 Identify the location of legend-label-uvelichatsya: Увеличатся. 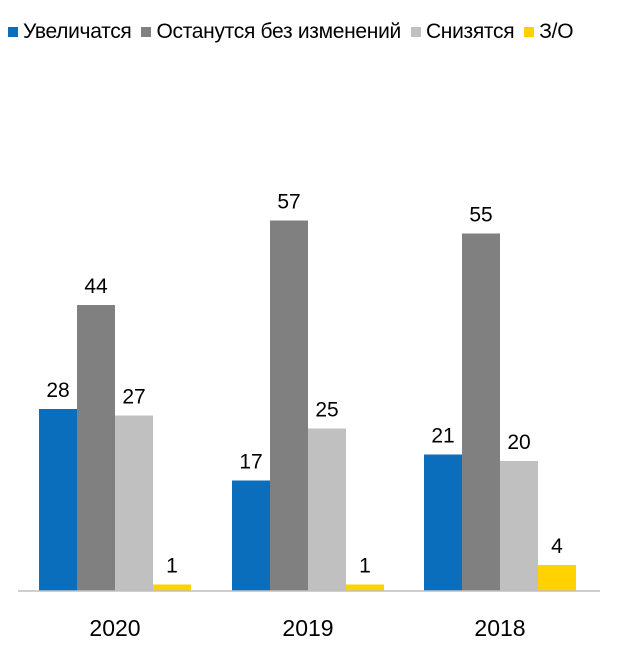
(77, 31).